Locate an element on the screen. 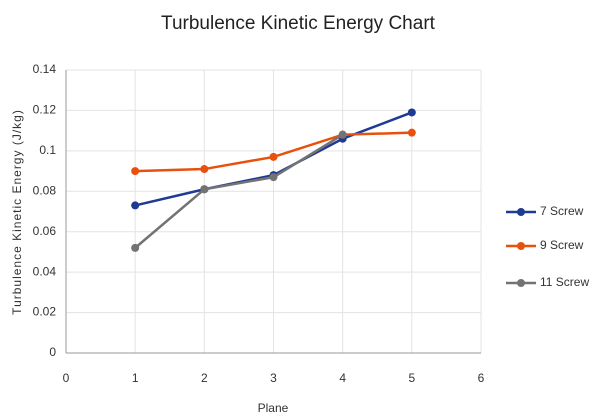 This screenshot has width=595, height=416. y-tick-label: 0.1 is located at coordinates (47, 150).